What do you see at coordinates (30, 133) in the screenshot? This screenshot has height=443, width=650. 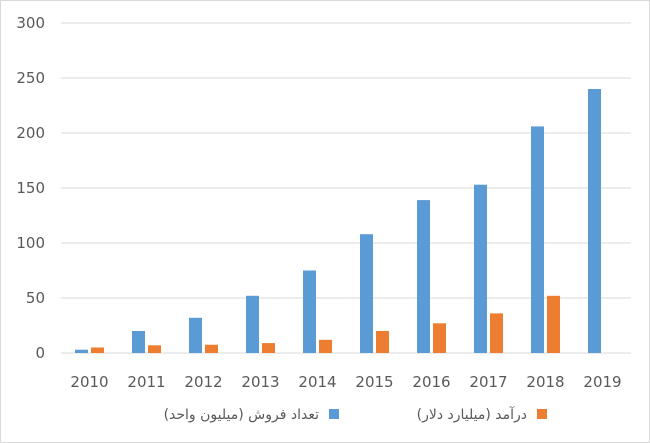 I see `y-tick-label: 200` at bounding box center [30, 133].